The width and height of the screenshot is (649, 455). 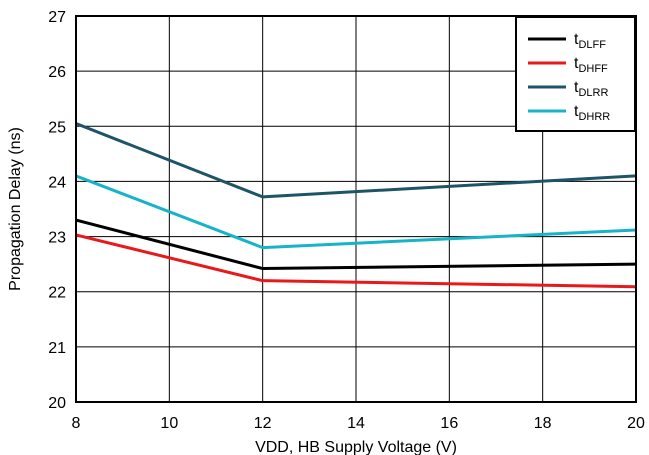 What do you see at coordinates (57, 182) in the screenshot?
I see `y-tick-label-4: 24` at bounding box center [57, 182].